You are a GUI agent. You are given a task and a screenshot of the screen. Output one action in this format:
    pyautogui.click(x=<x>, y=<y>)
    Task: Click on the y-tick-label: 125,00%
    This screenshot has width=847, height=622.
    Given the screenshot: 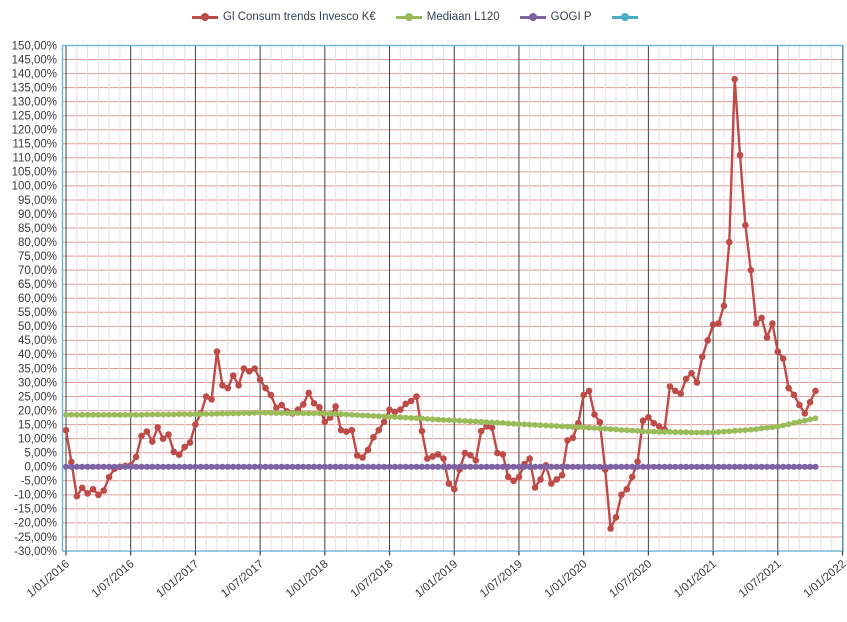 What is the action you would take?
    pyautogui.click(x=34, y=117)
    